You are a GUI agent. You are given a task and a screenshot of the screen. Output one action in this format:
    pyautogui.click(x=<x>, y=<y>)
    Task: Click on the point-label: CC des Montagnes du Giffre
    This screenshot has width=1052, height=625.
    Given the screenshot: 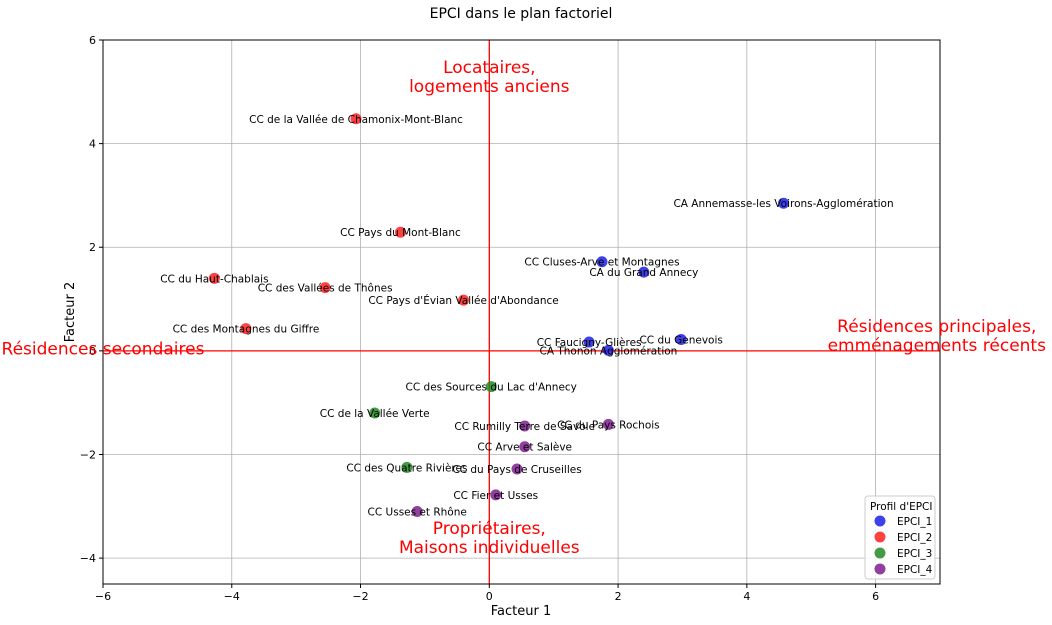 What is the action you would take?
    pyautogui.click(x=246, y=330)
    